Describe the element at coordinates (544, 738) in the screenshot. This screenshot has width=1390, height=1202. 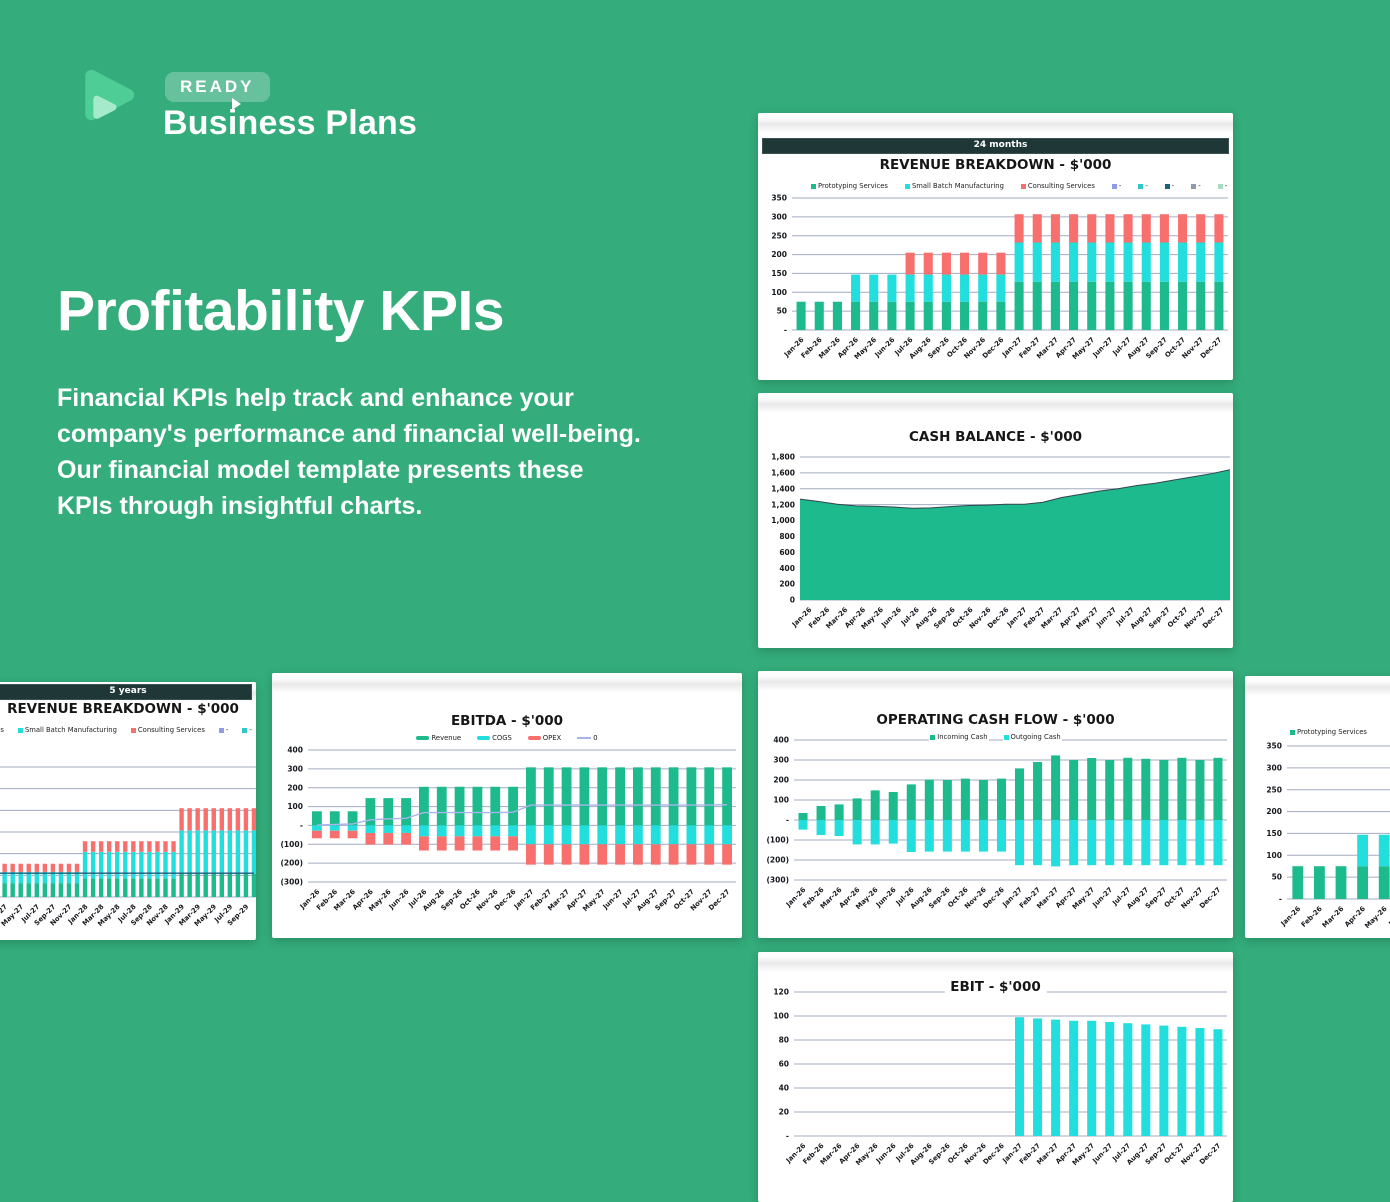
I see `legend-item: OPEX` at that location.